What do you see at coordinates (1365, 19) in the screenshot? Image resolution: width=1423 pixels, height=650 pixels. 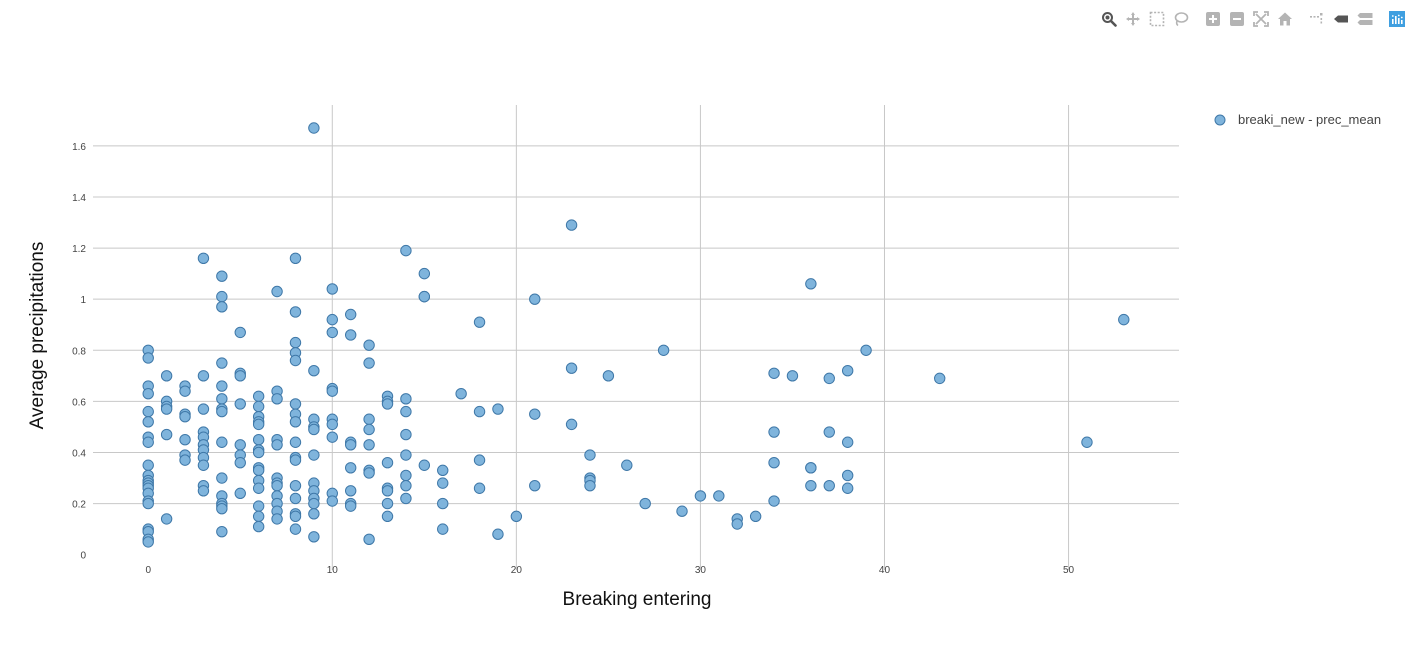 I see `hover-compare-icon` at bounding box center [1365, 19].